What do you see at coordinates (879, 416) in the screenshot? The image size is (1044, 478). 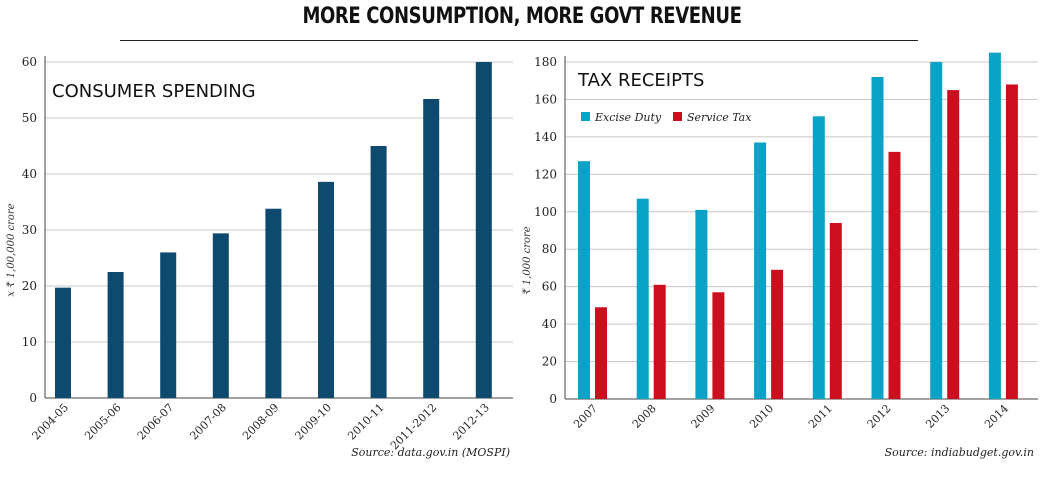 I see `right-xtick-5: 2012` at bounding box center [879, 416].